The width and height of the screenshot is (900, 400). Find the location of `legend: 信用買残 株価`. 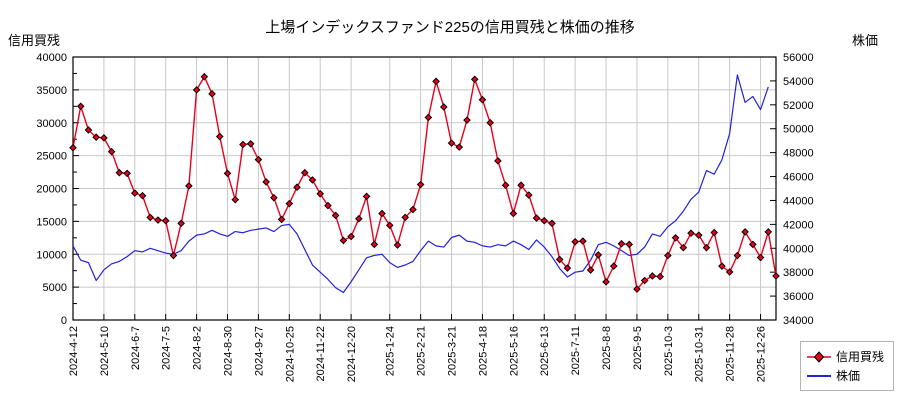

legend: 信用買残 株価 is located at coordinates (847, 366).